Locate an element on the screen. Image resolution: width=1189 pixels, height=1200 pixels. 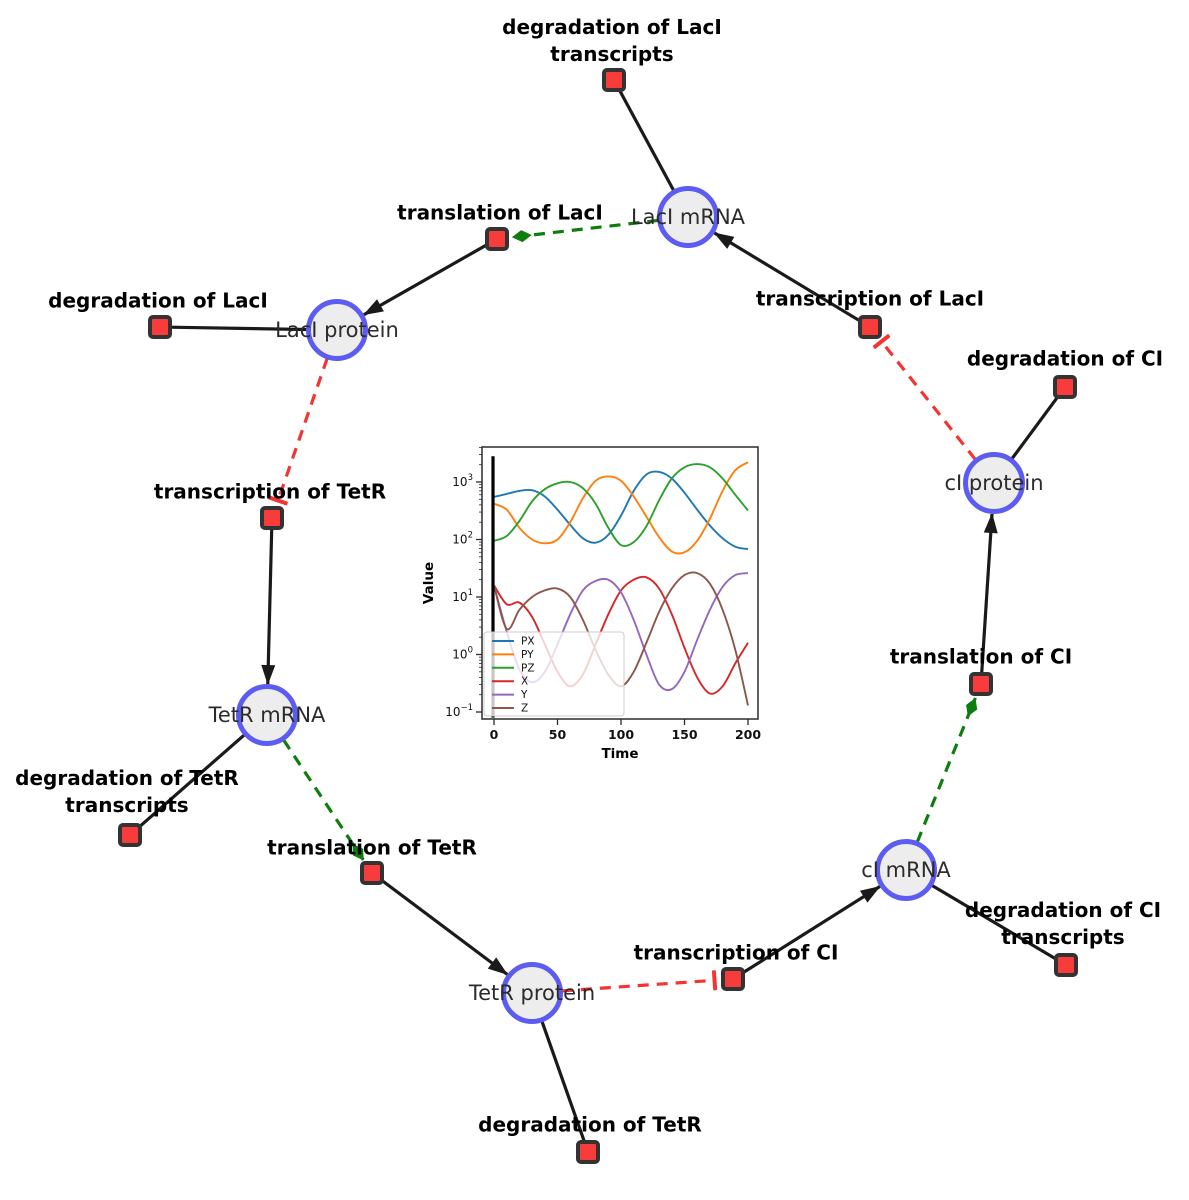
reaction-label-degradation-of-laci: degradation of LacI is located at coordinates (158, 301).